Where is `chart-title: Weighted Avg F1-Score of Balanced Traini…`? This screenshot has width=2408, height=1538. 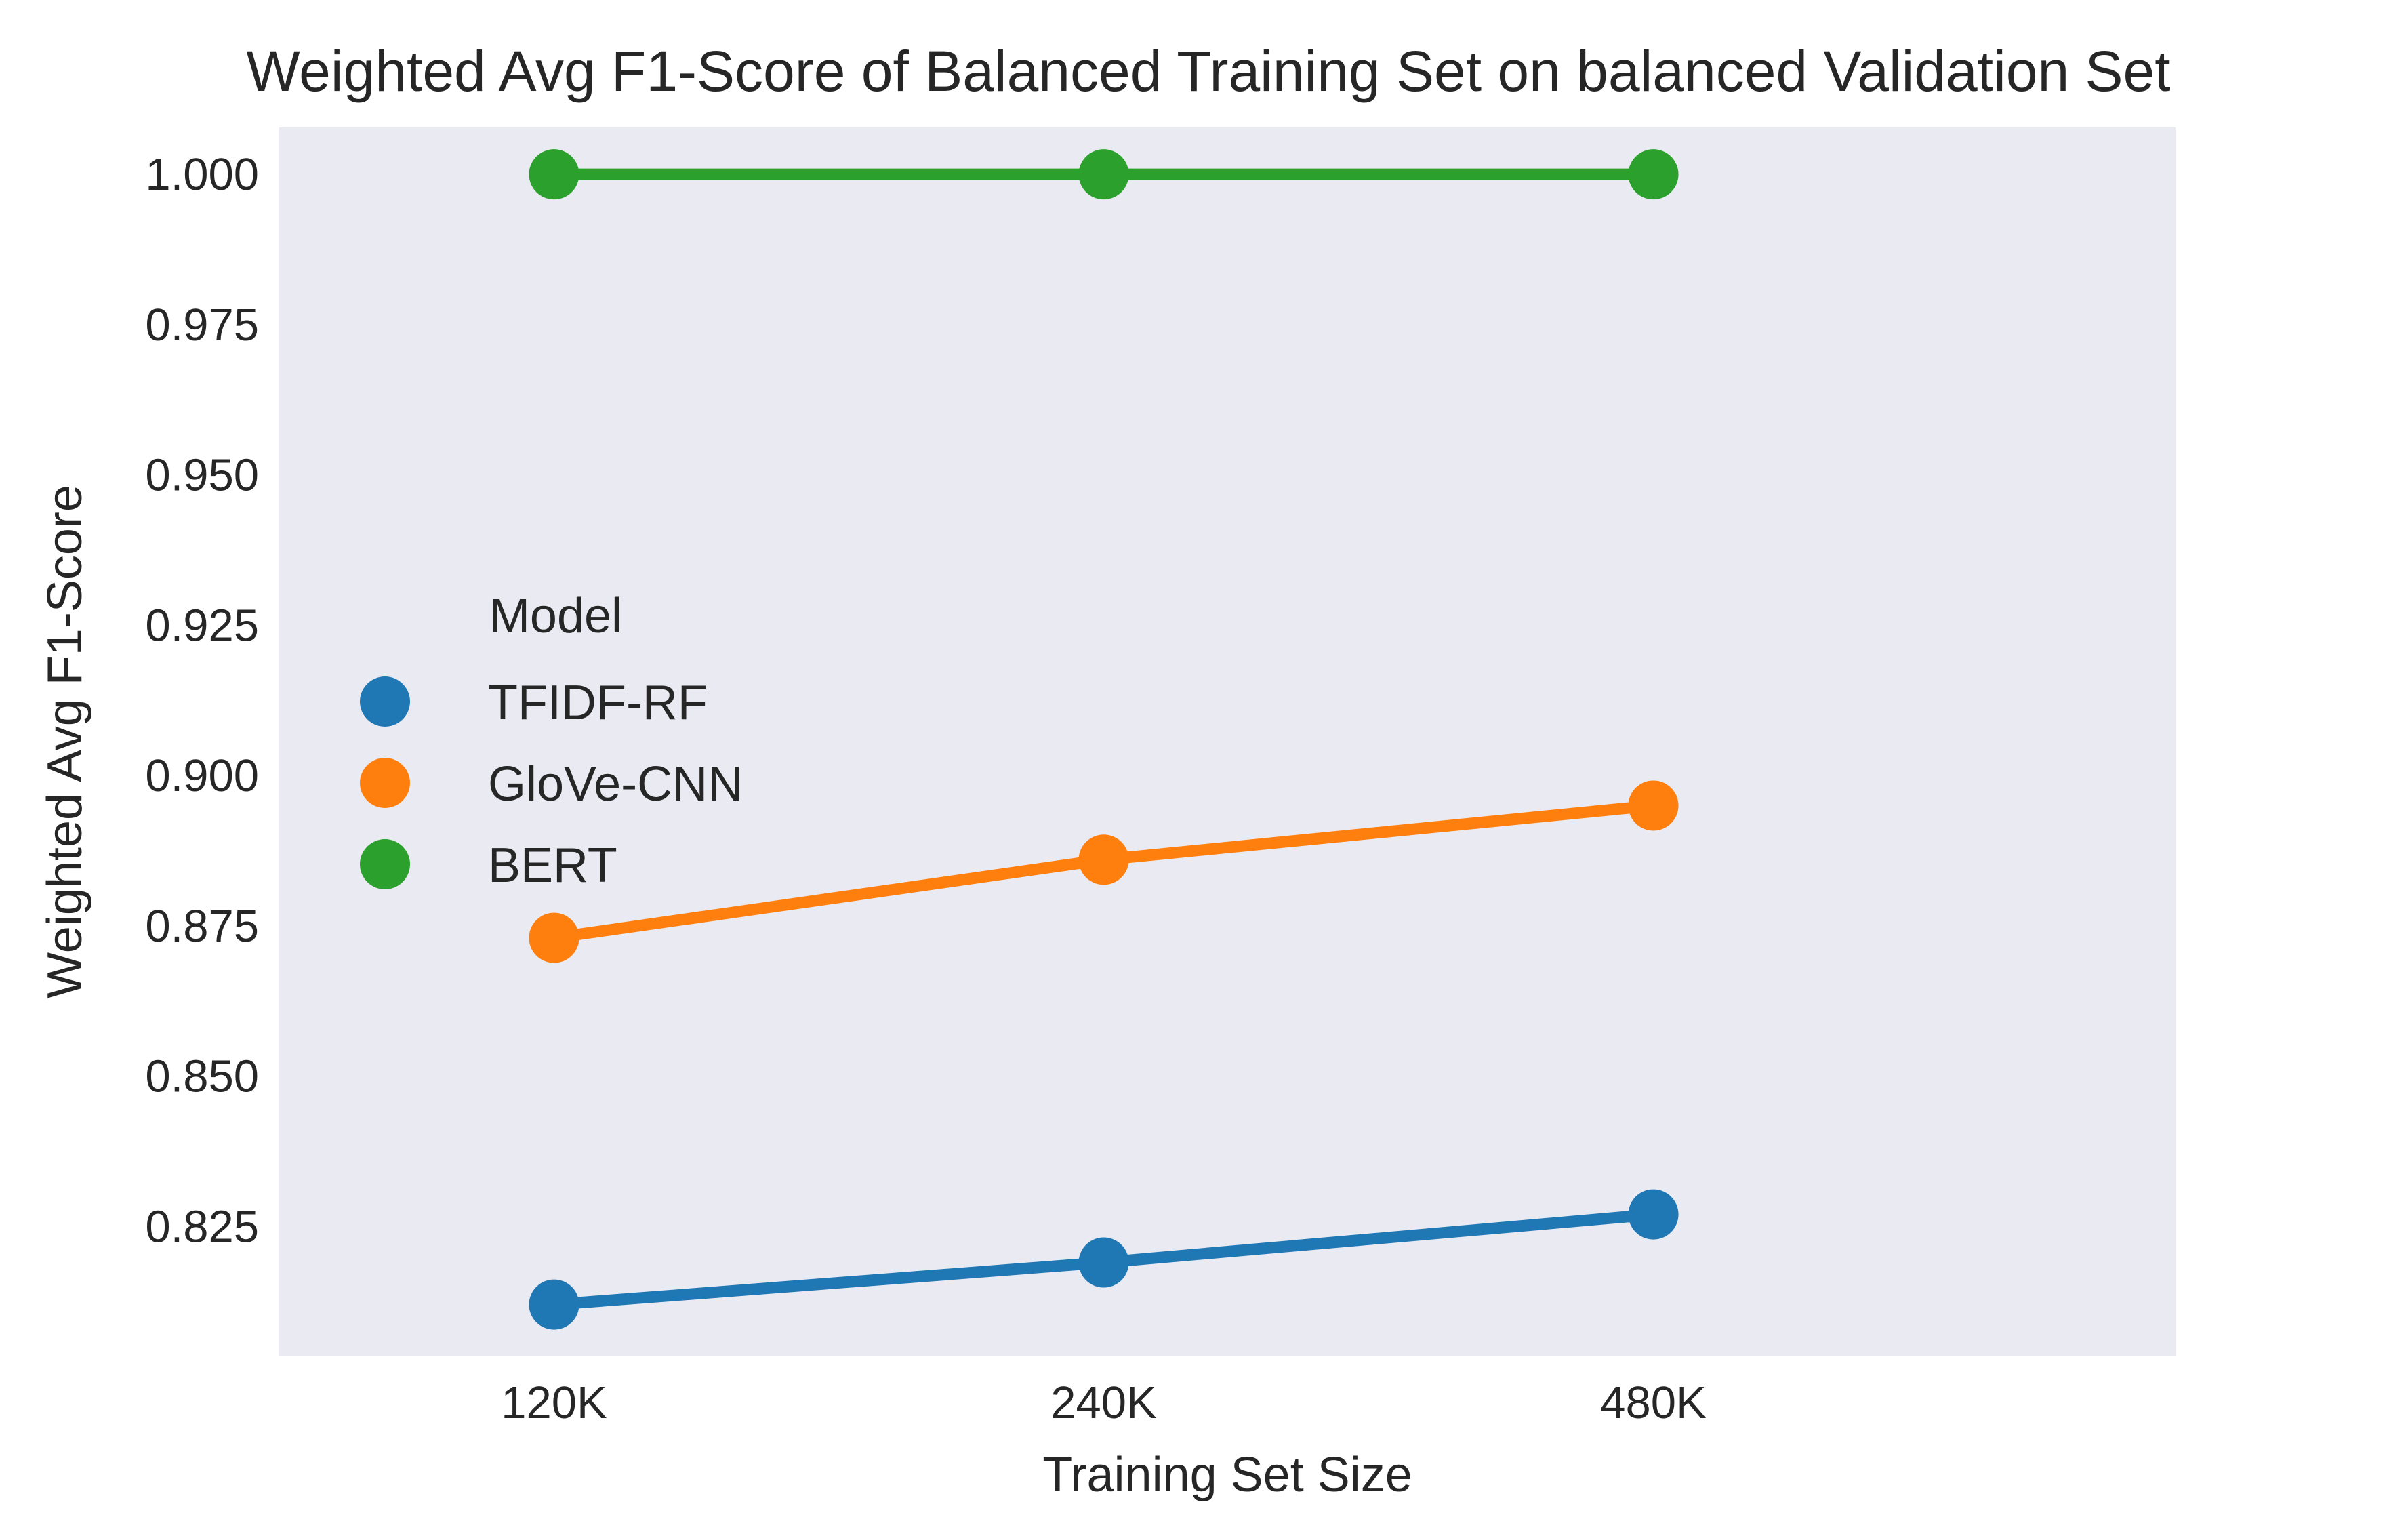 chart-title: Weighted Avg F1-Score of Balanced Traini… is located at coordinates (1208, 71).